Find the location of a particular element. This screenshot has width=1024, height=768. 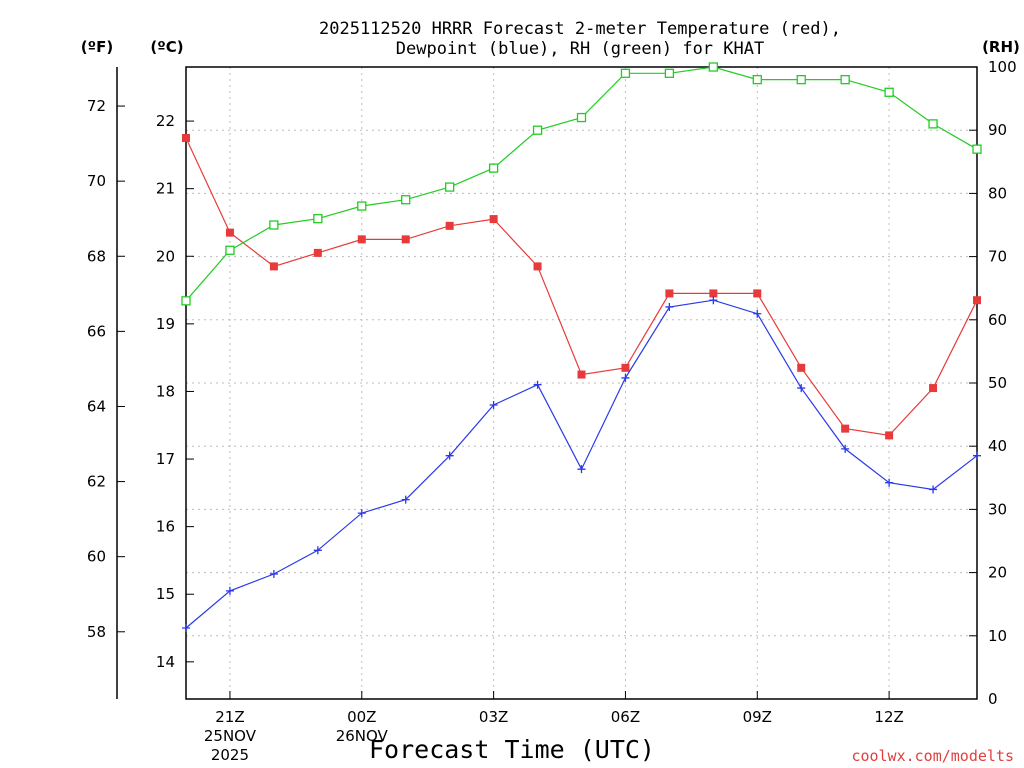

fahrenheit-tick-label: 70 is located at coordinates (96, 181).